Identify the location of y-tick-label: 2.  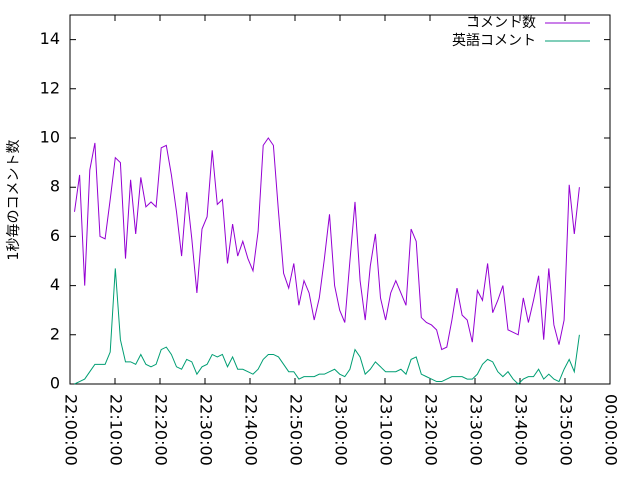
(55, 333).